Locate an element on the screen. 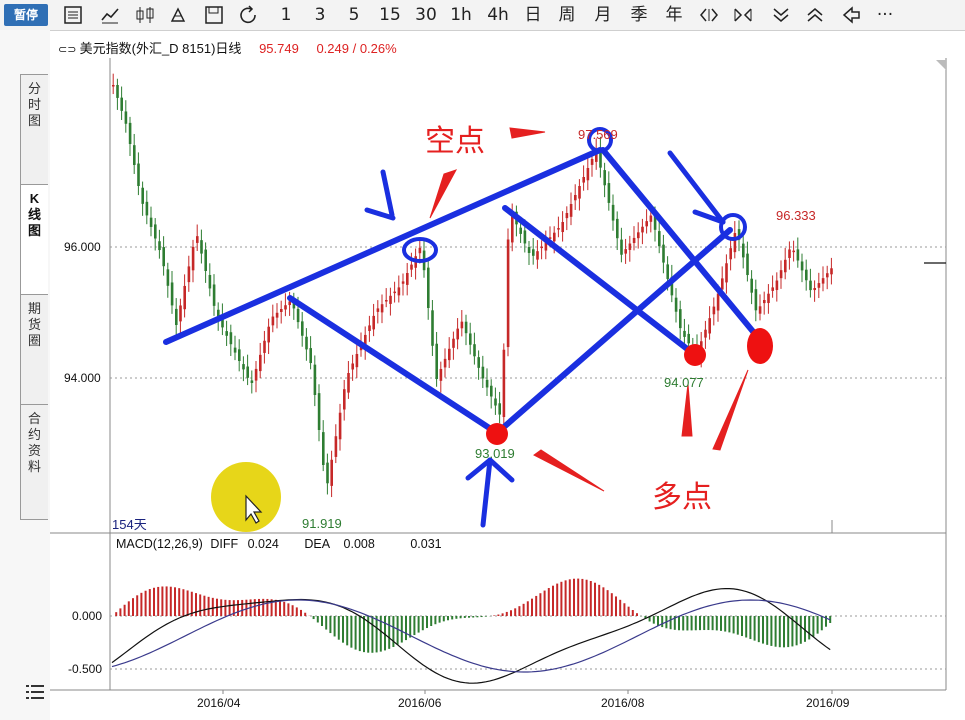 The height and width of the screenshot is (720, 965). back-icon is located at coordinates (851, 15).